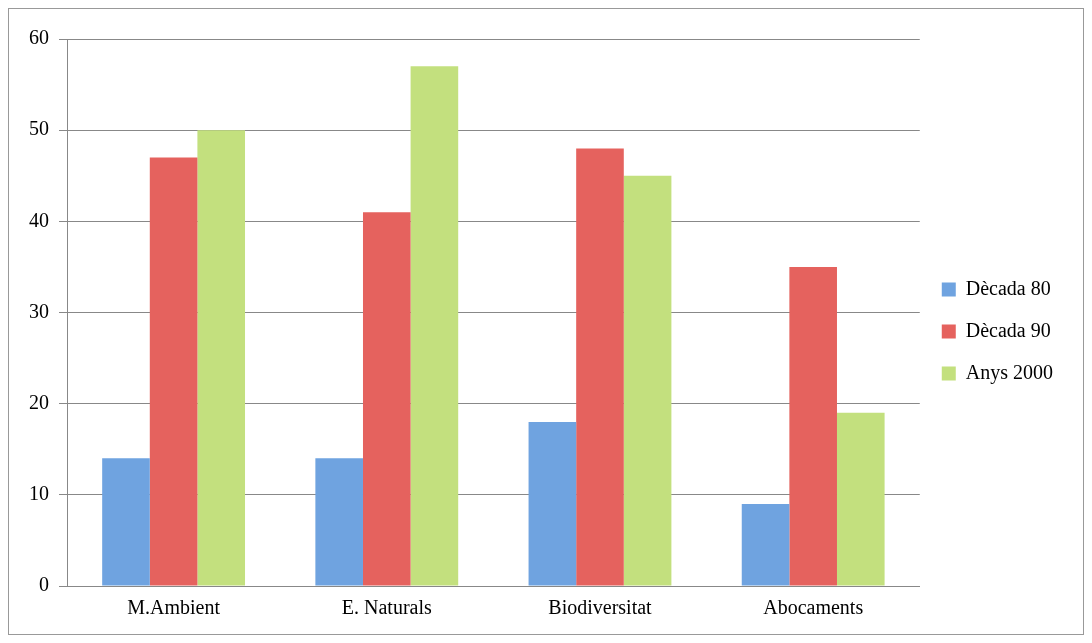 This screenshot has height=643, width=1092. Describe the element at coordinates (39, 219) in the screenshot. I see `y-tick-label: 40` at that location.